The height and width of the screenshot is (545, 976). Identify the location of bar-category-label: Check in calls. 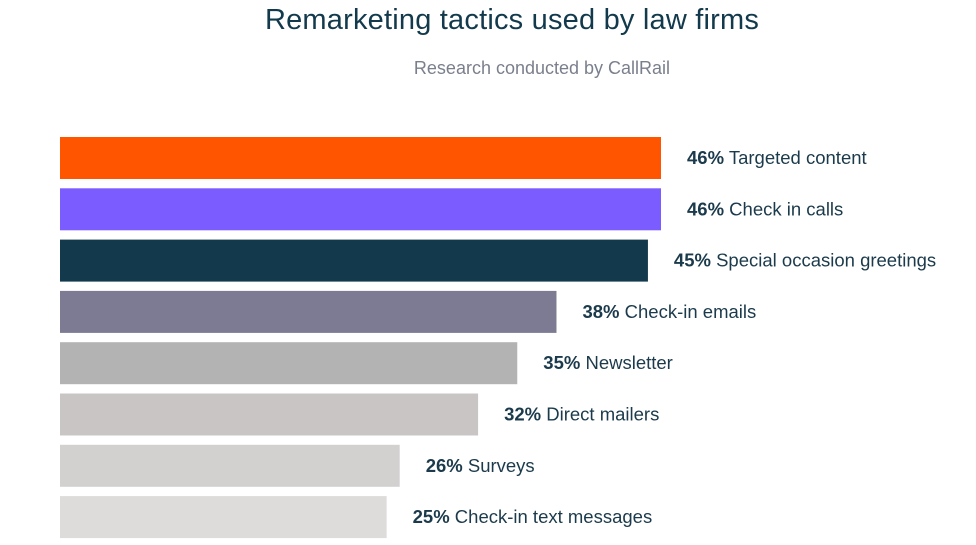
(783, 208).